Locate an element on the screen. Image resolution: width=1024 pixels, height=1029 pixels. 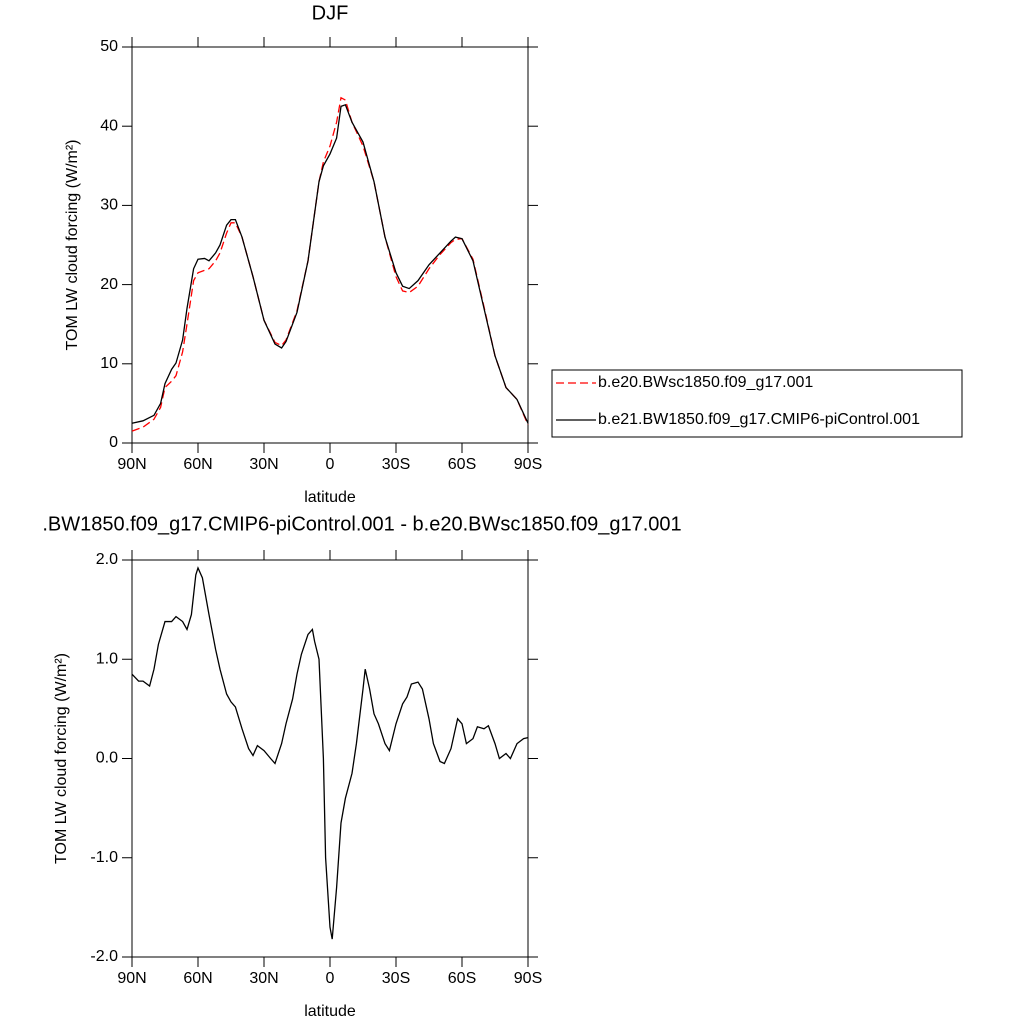
chart-title: DJF is located at coordinates (330, 13).